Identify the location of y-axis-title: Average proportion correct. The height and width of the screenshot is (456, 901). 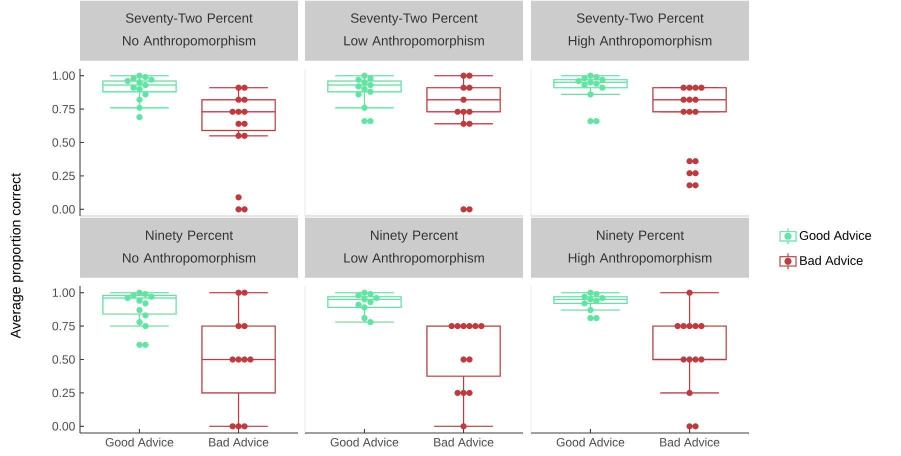
(17, 255).